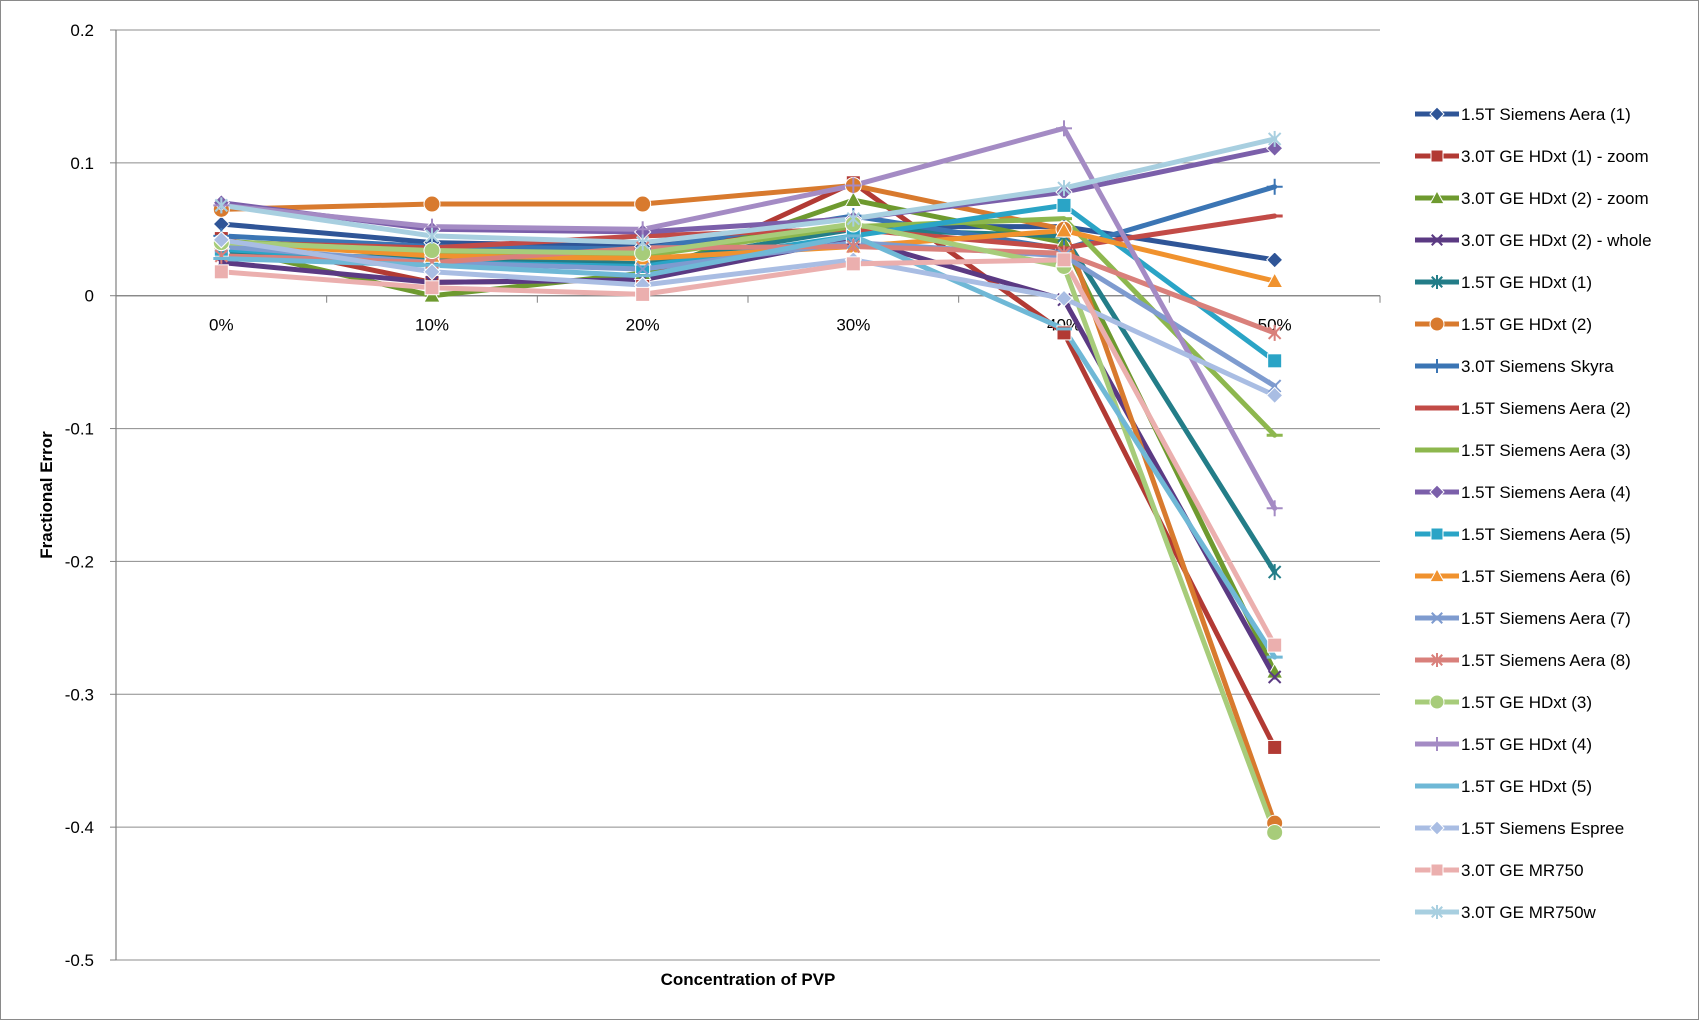 This screenshot has height=1020, width=1699. What do you see at coordinates (79, 960) in the screenshot?
I see `y-tick-label: -0.5` at bounding box center [79, 960].